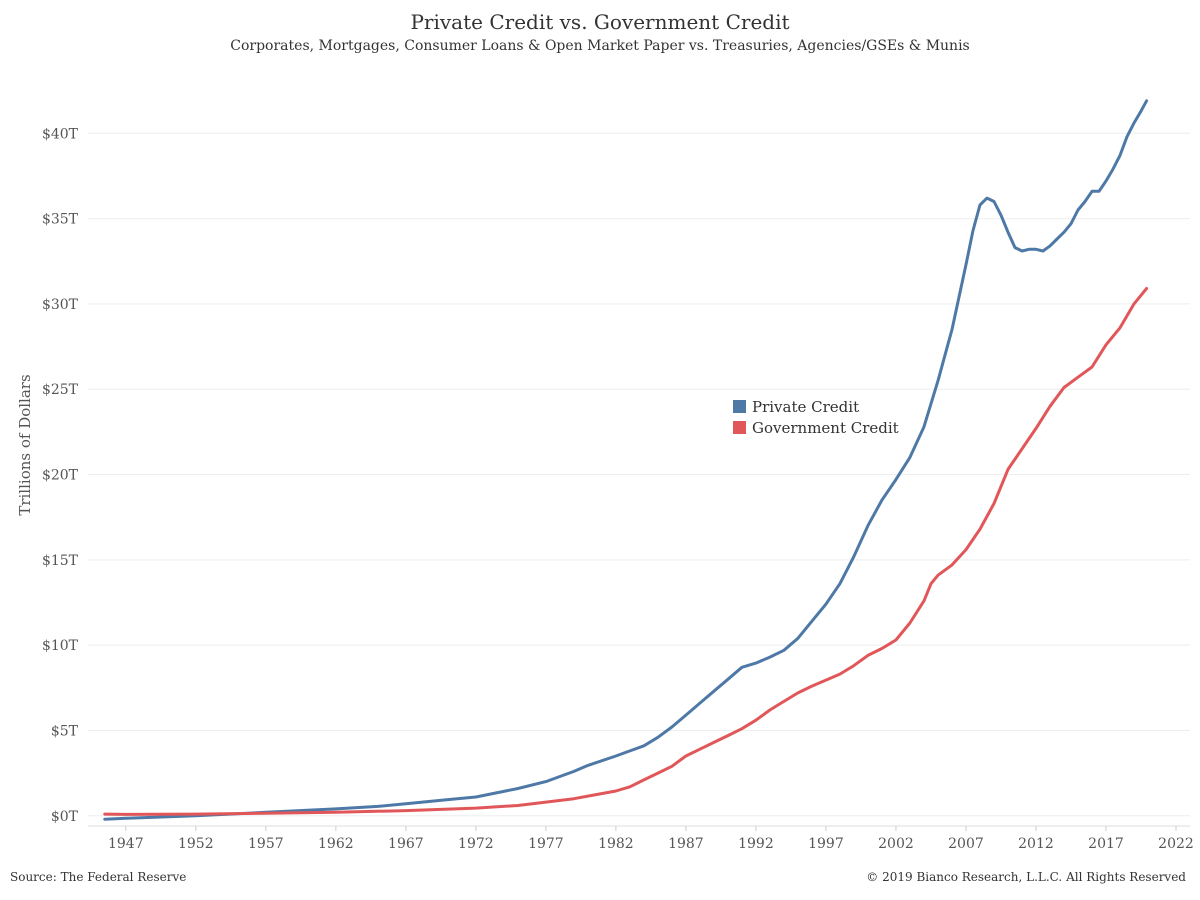  What do you see at coordinates (406, 844) in the screenshot?
I see `x-tick-label: 1967` at bounding box center [406, 844].